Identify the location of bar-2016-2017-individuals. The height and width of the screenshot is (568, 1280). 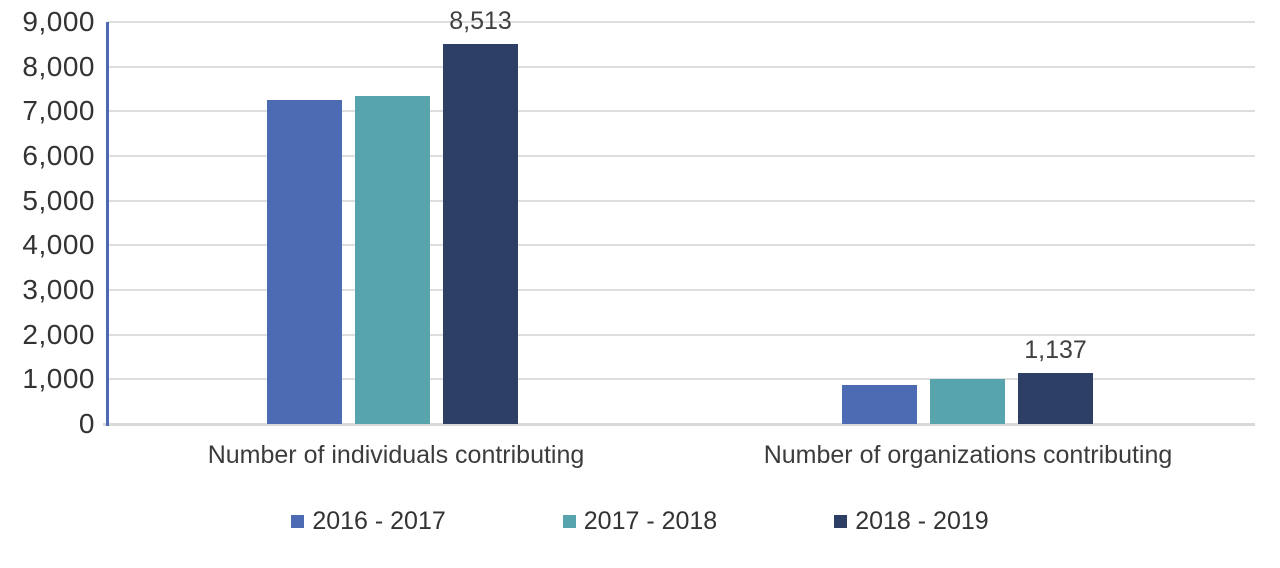
(304, 262).